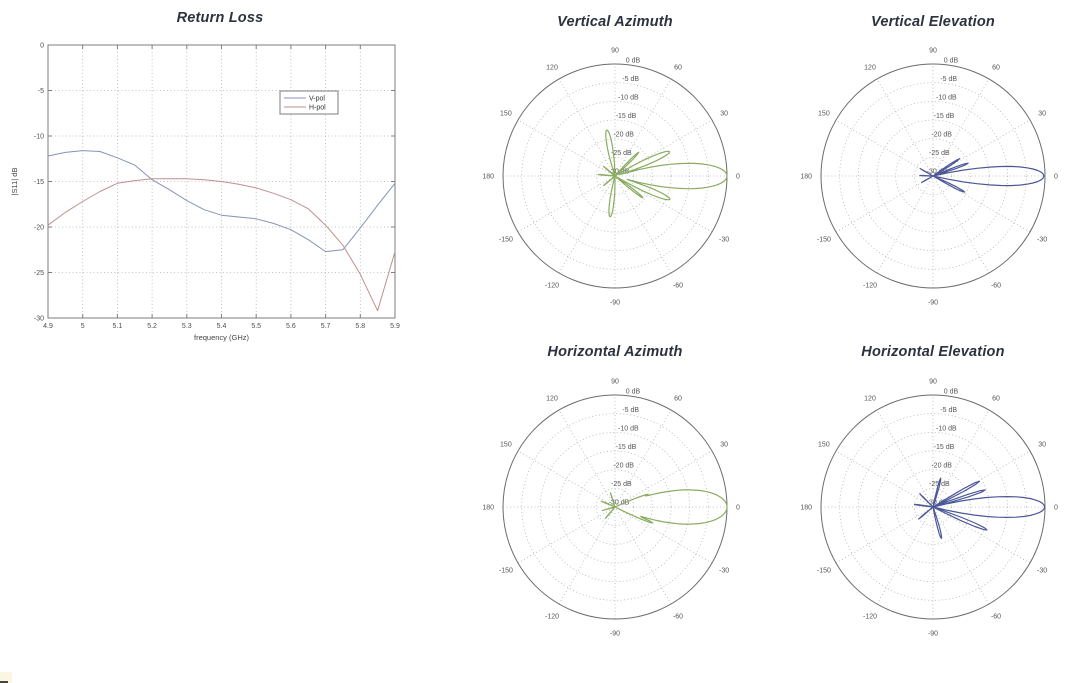 The image size is (1089, 683). Describe the element at coordinates (360, 326) in the screenshot. I see `svg-text: 5.8` at that location.